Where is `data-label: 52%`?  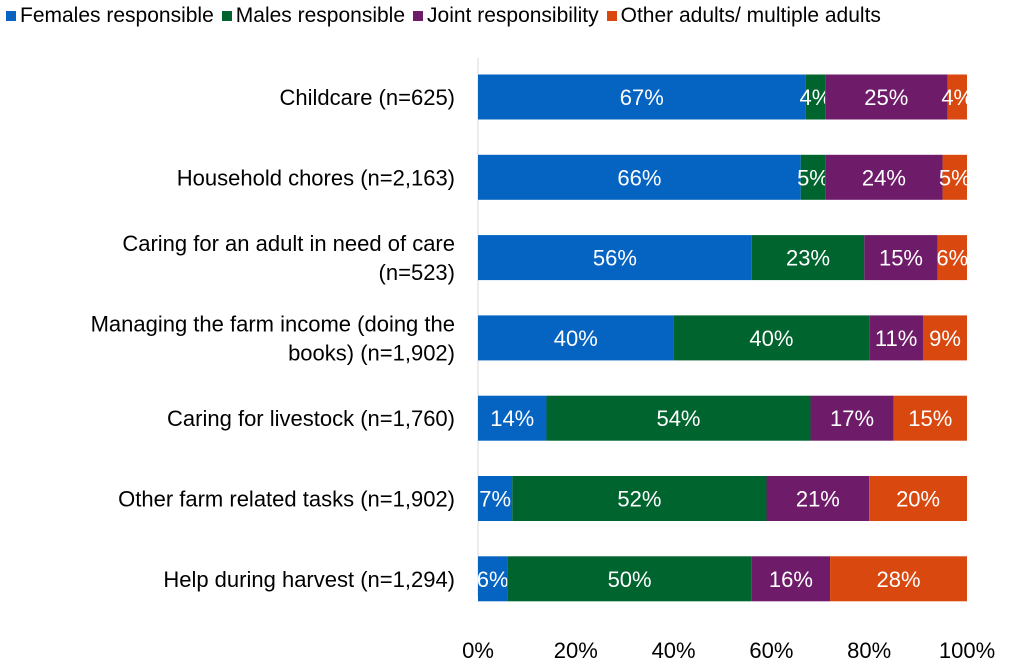
data-label: 52% is located at coordinates (639, 499).